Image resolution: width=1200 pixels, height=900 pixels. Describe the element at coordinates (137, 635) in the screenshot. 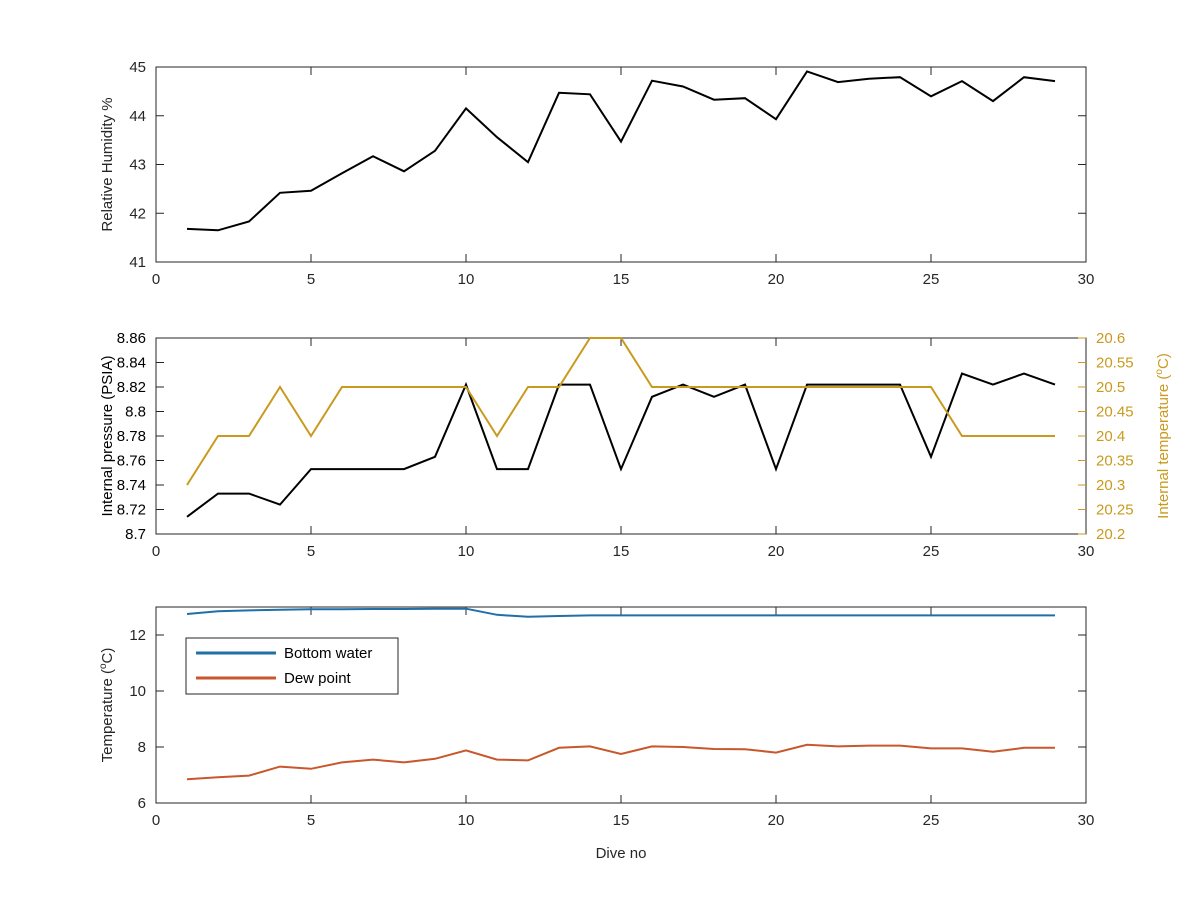

I see `y-tick-label: 12` at that location.